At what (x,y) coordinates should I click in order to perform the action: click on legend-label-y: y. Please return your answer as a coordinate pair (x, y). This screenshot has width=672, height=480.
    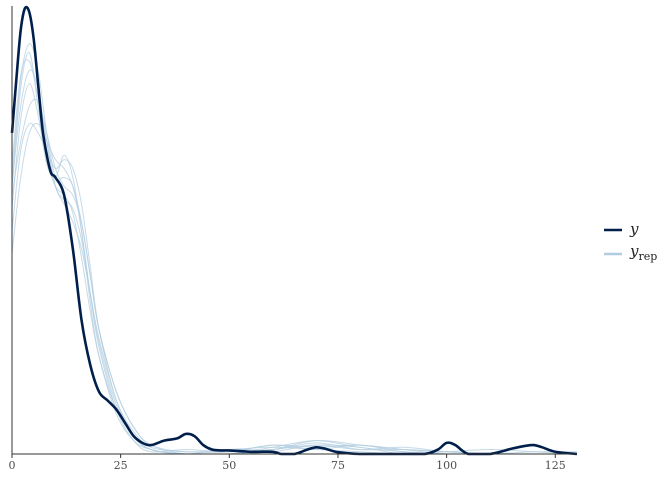
    Looking at the image, I should click on (634, 229).